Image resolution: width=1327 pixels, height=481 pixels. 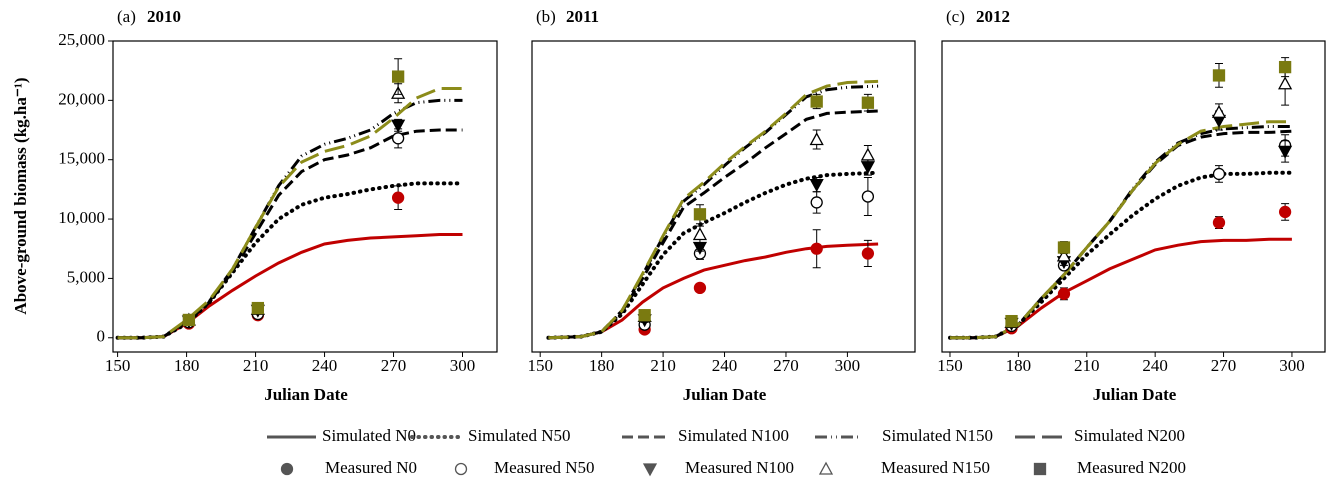 What do you see at coordinates (1129, 435) in the screenshot?
I see `legend-label: Simulated N200` at bounding box center [1129, 435].